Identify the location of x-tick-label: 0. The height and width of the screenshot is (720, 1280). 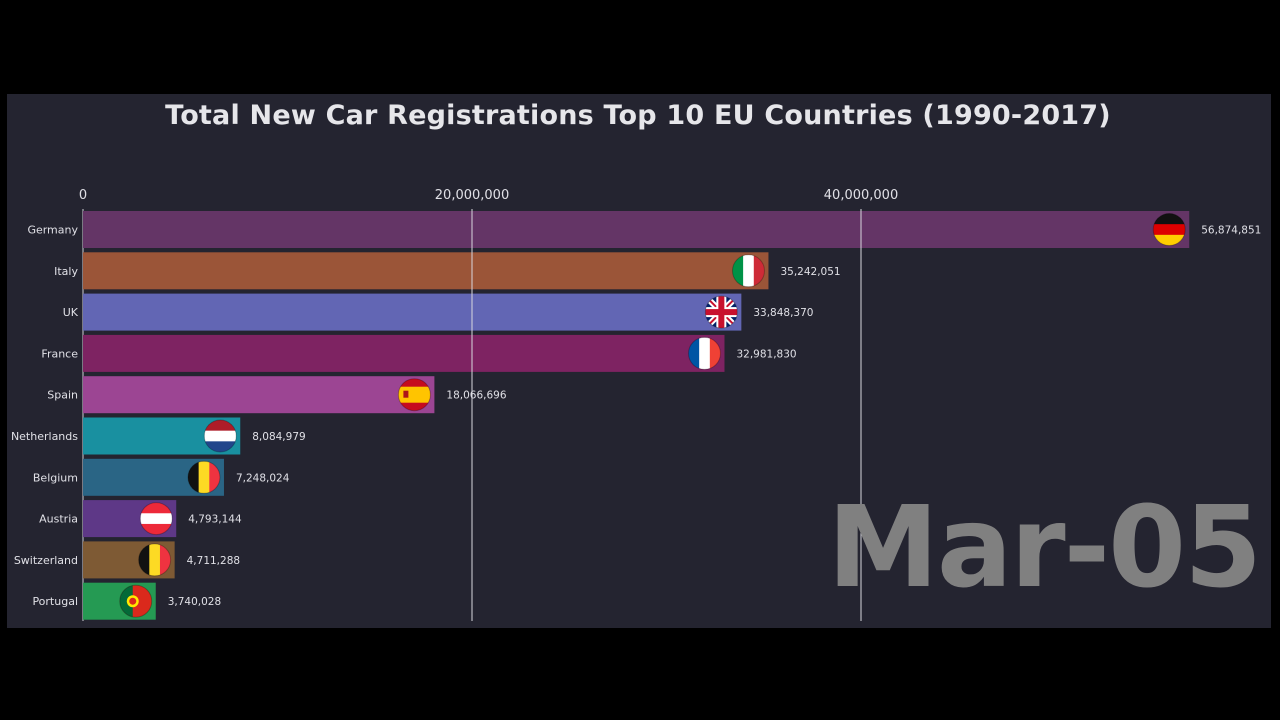
(83, 195).